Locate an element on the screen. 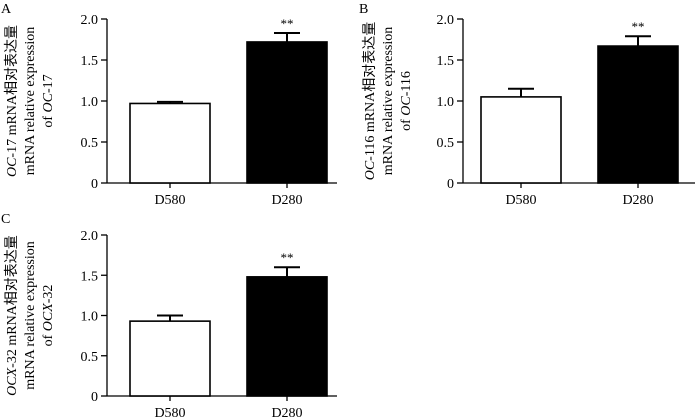 The image size is (700, 417). y-axis-label-line: OCX-32 mRNA相对表达量 is located at coordinates (12, 315).